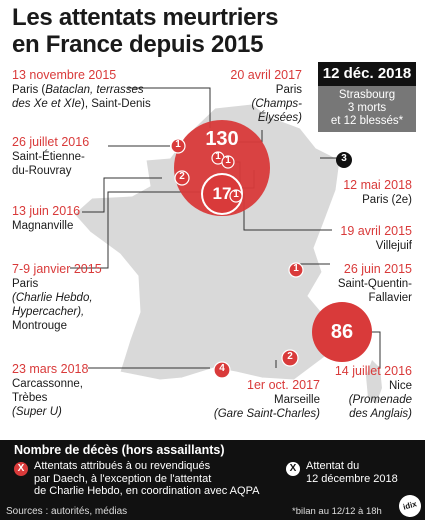 This screenshot has width=425, height=520. What do you see at coordinates (293, 469) in the screenshot?
I see `legend-white-symbol: X` at bounding box center [293, 469].